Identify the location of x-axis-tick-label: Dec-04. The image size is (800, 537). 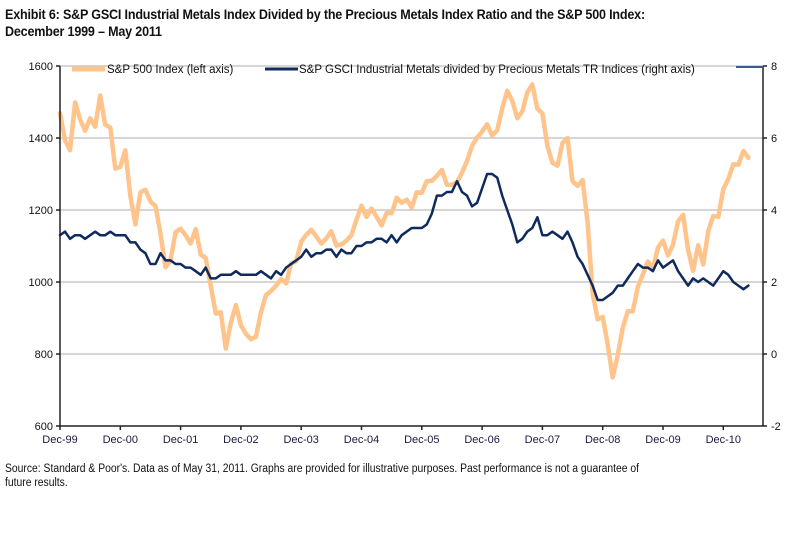
(361, 440).